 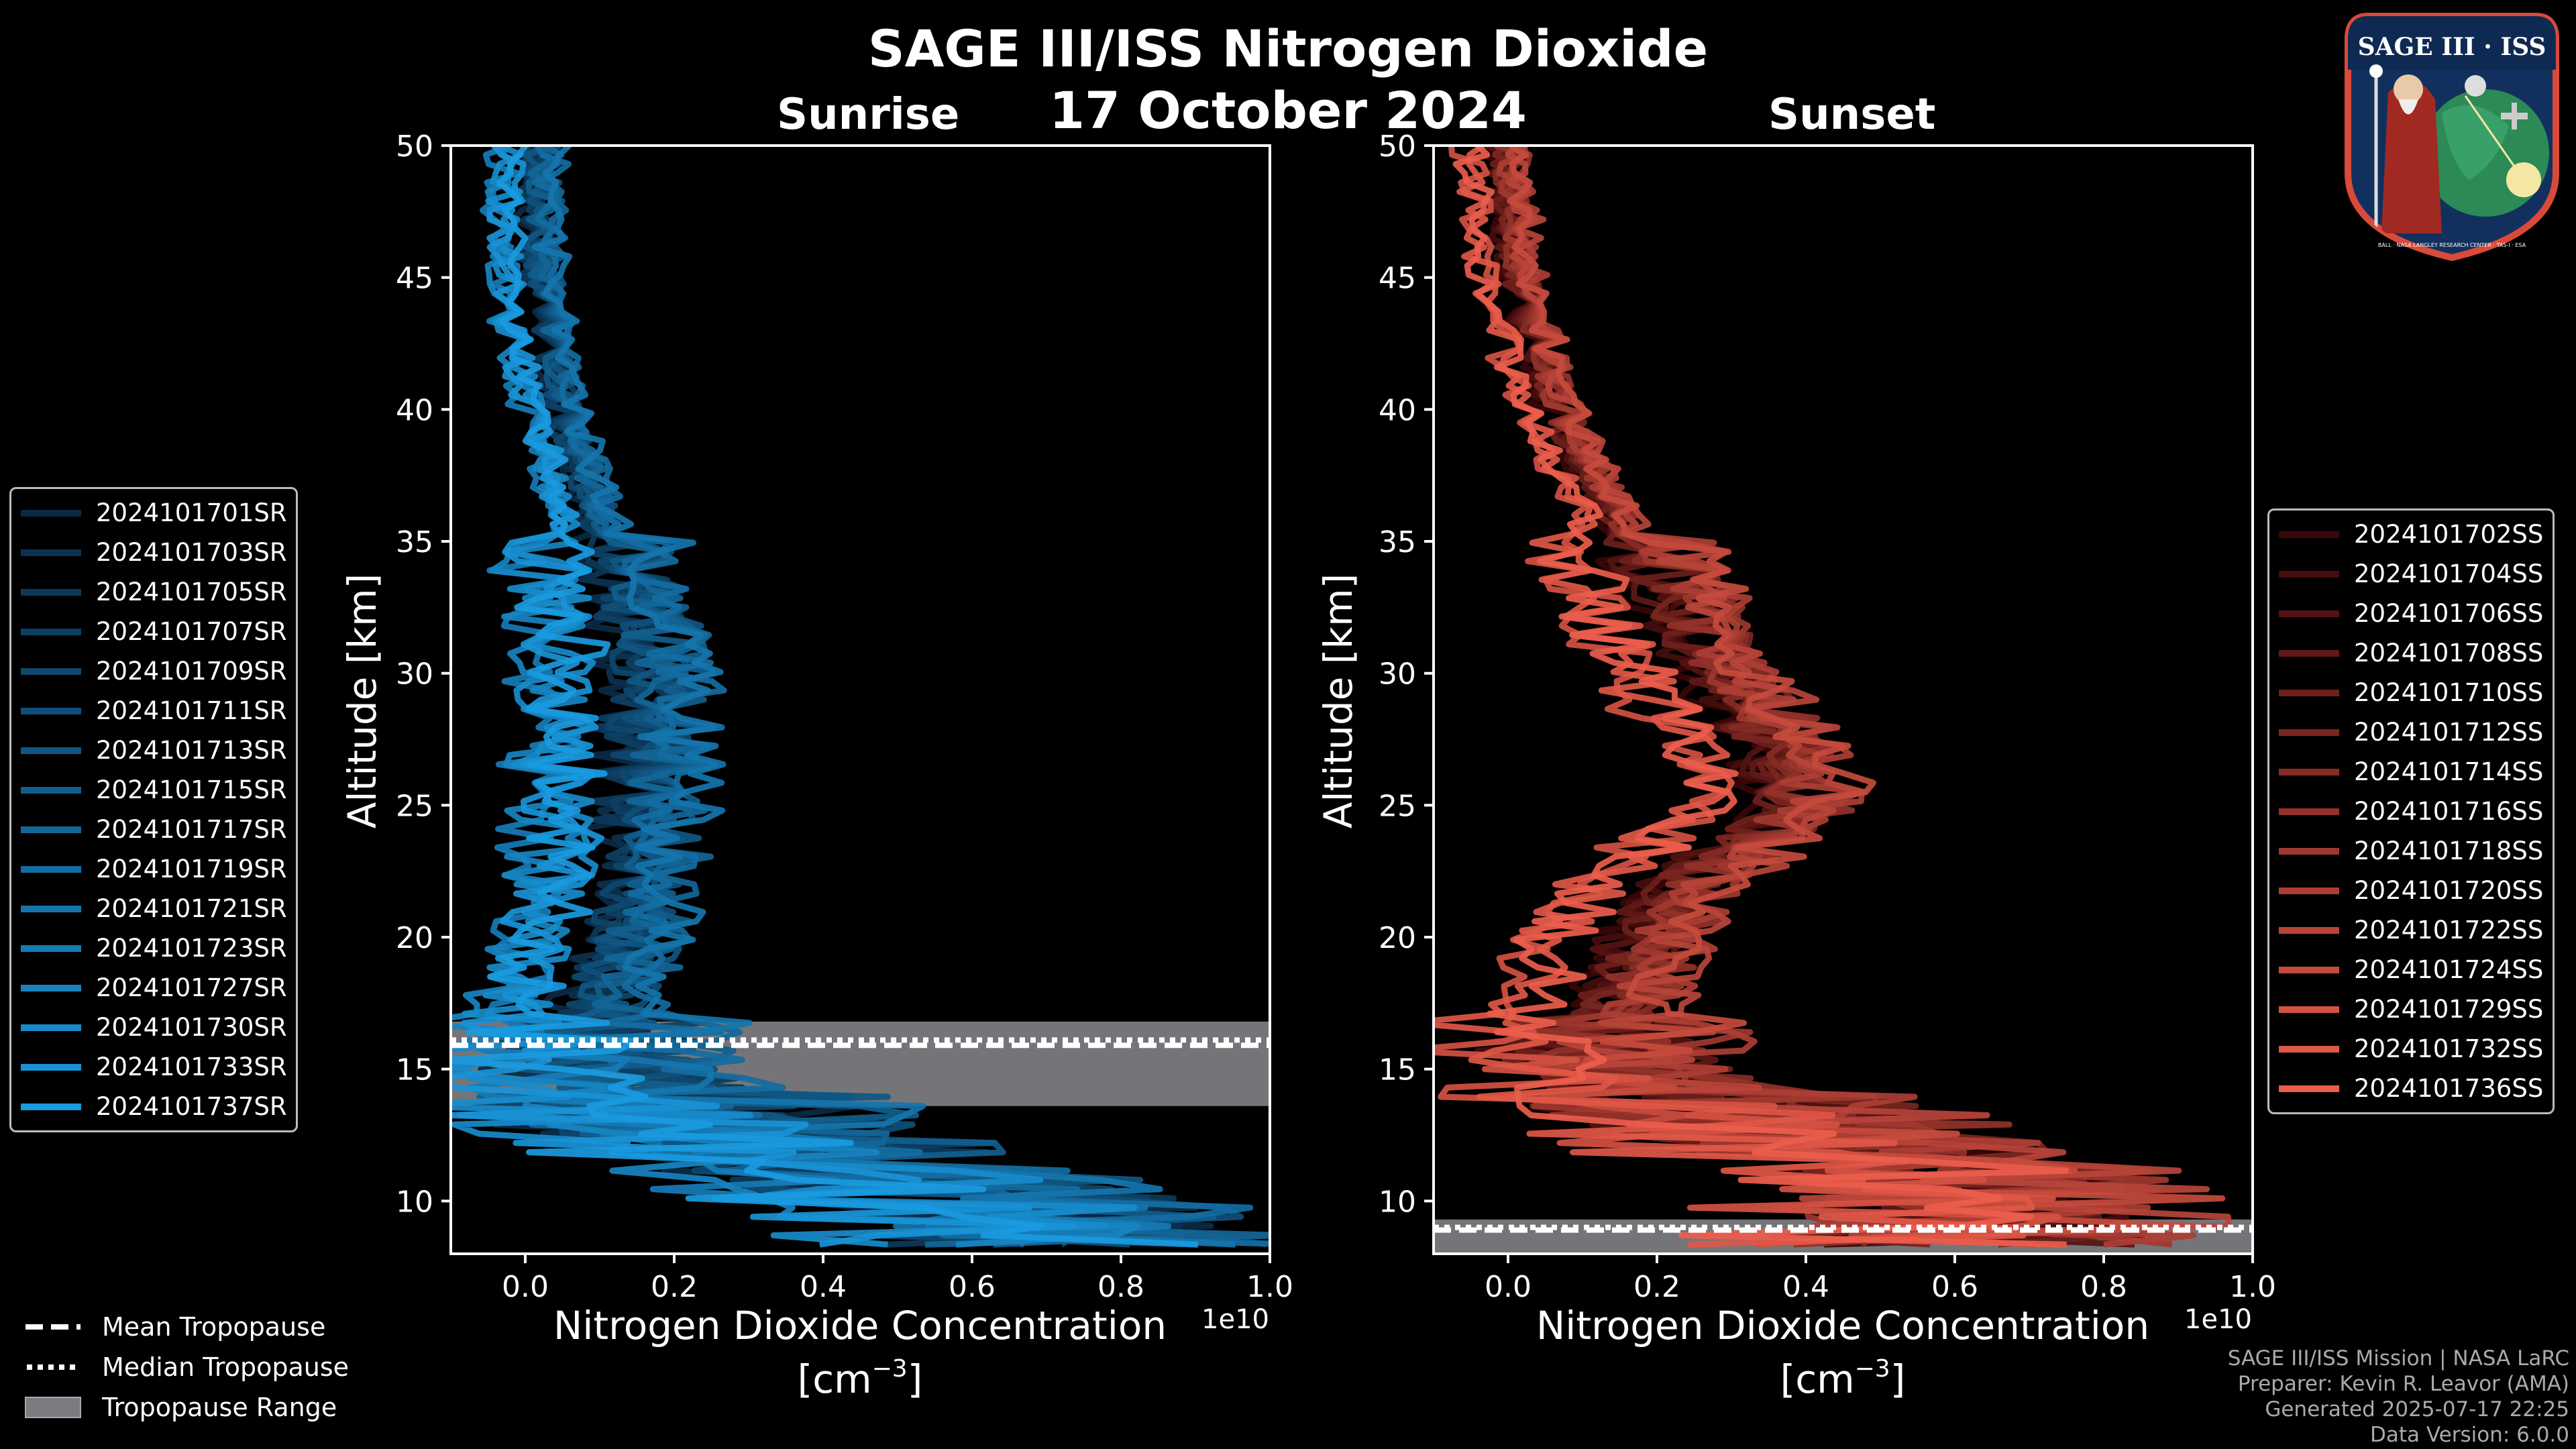 What do you see at coordinates (414, 1070) in the screenshot?
I see `sunrise-ytick-label-15: 15` at bounding box center [414, 1070].